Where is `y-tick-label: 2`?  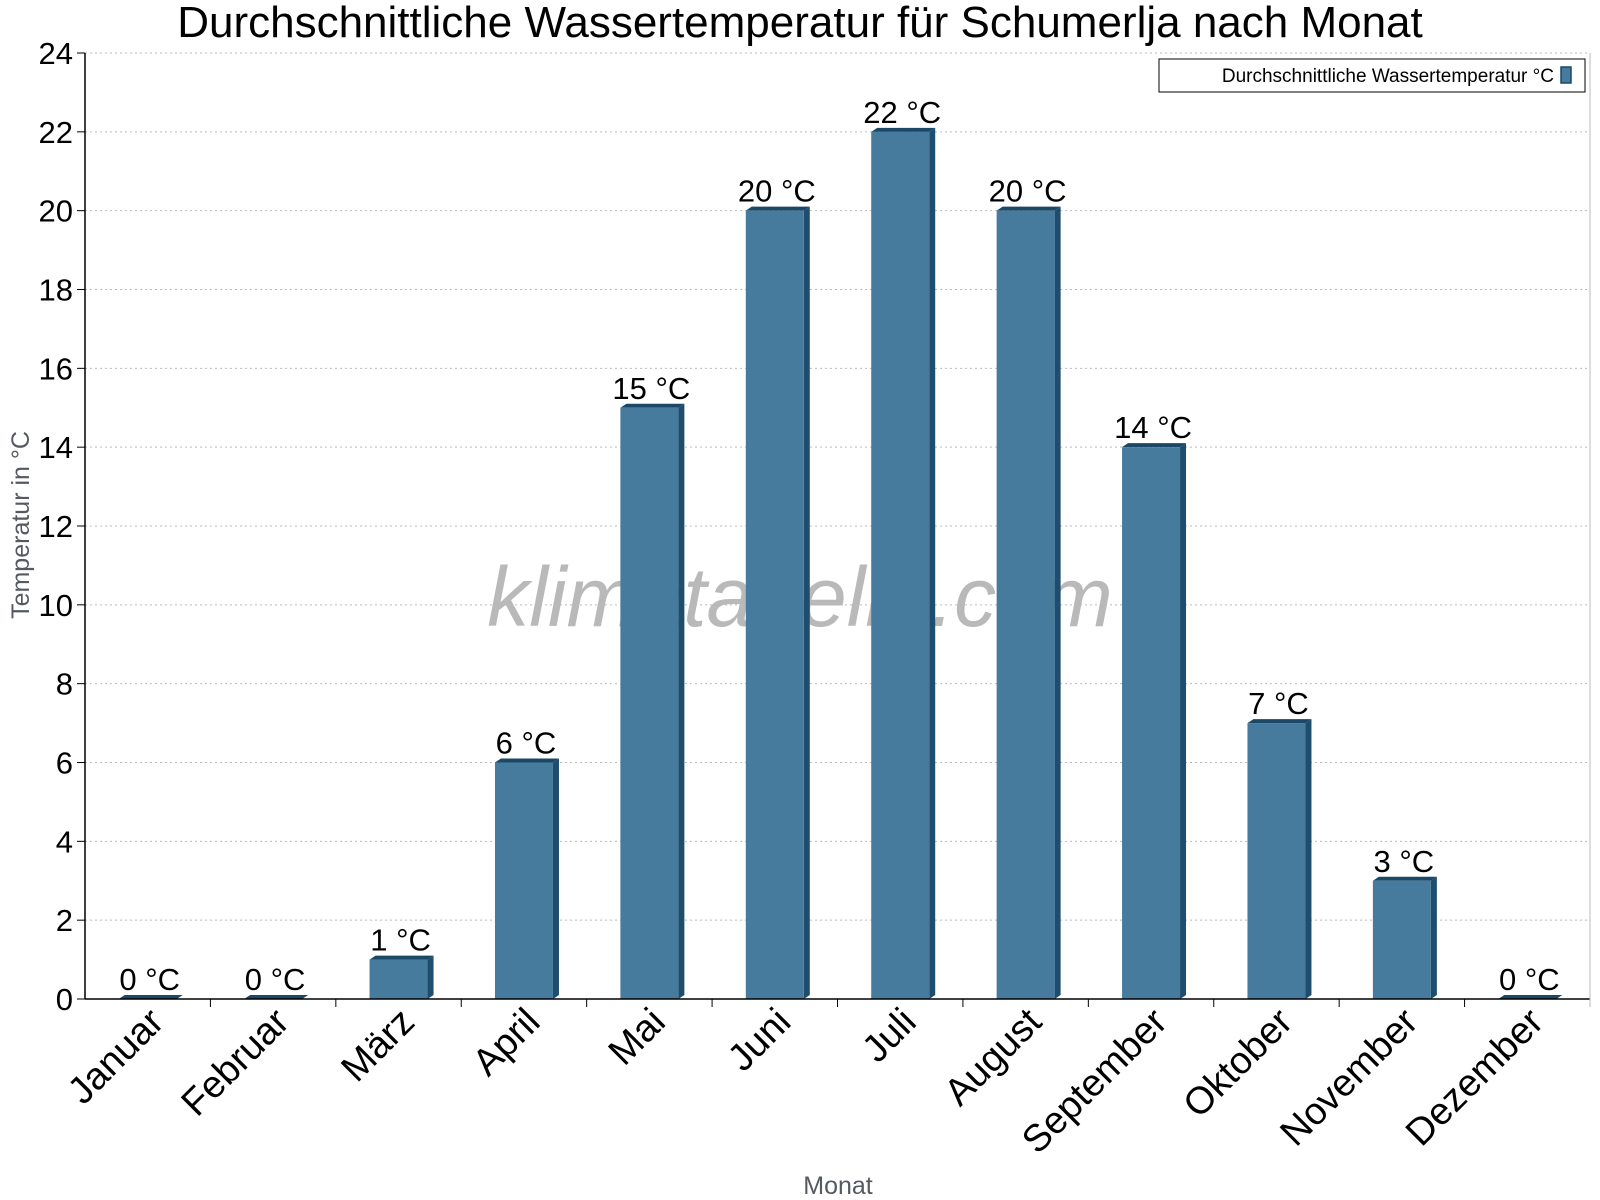 y-tick-label: 2 is located at coordinates (64, 920).